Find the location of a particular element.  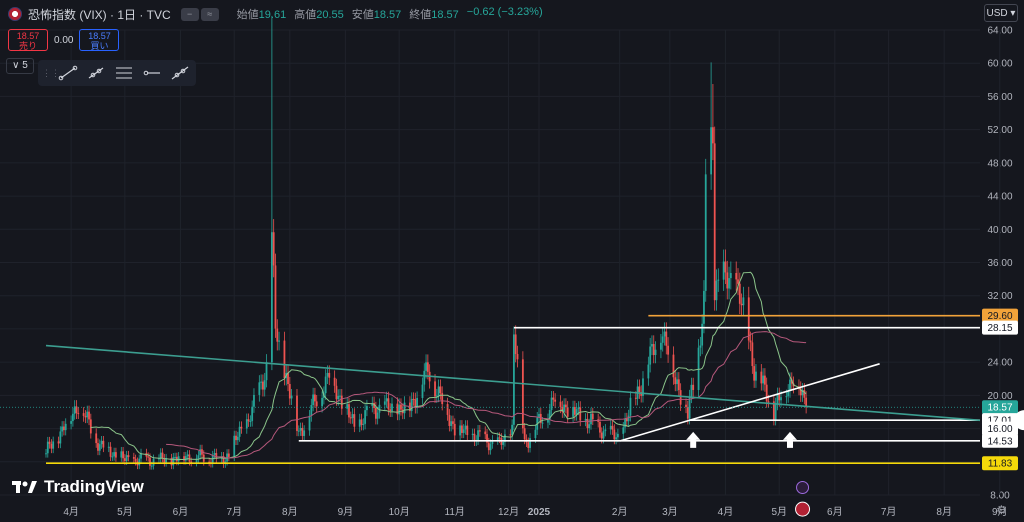

symbol-title: 恐怖指数 (VIX) · 1日 · TVC is located at coordinates (99, 14).